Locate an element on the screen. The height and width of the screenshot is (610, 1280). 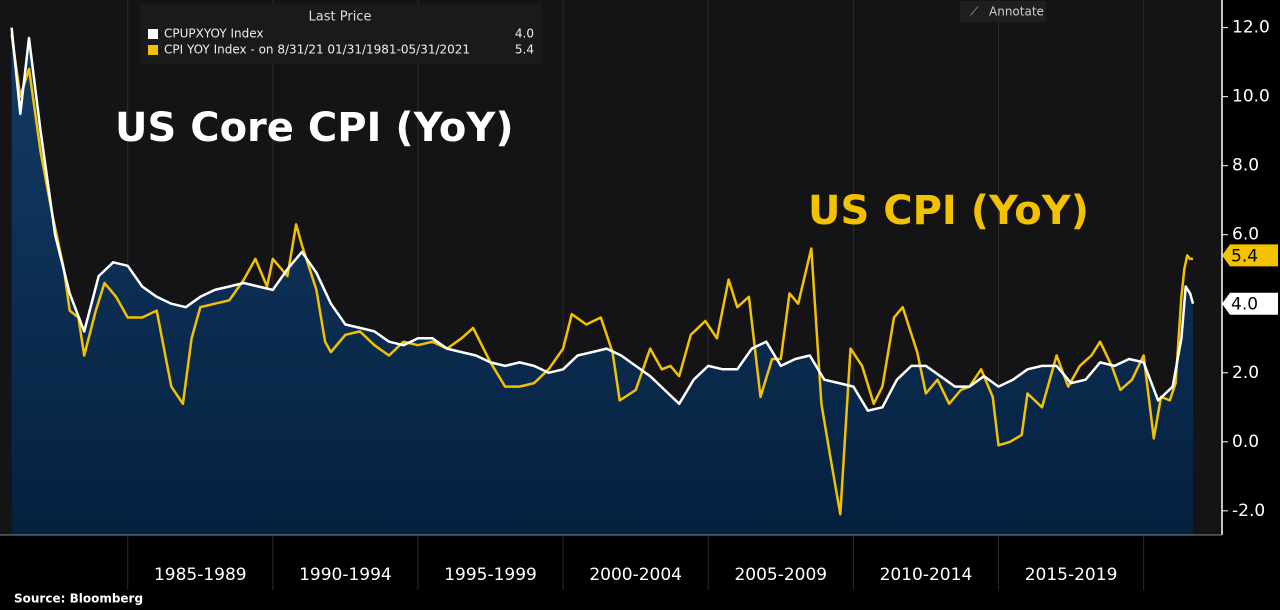
y-tick-label: 6.0 is located at coordinates (1245, 235).